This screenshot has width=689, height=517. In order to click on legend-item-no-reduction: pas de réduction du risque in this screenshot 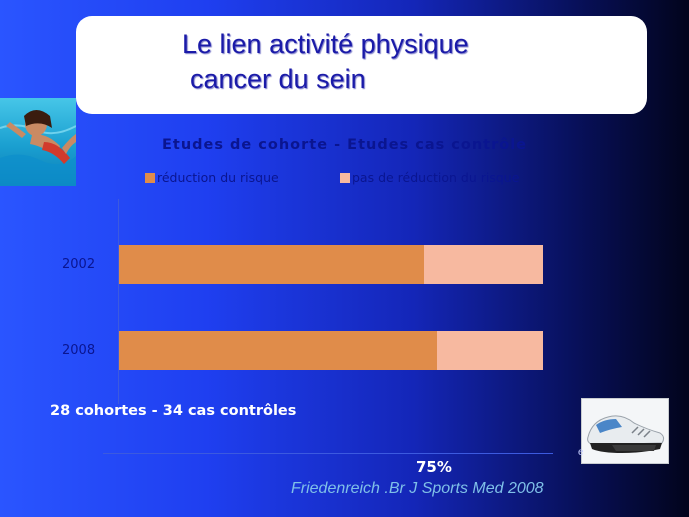, I will do `click(429, 177)`.